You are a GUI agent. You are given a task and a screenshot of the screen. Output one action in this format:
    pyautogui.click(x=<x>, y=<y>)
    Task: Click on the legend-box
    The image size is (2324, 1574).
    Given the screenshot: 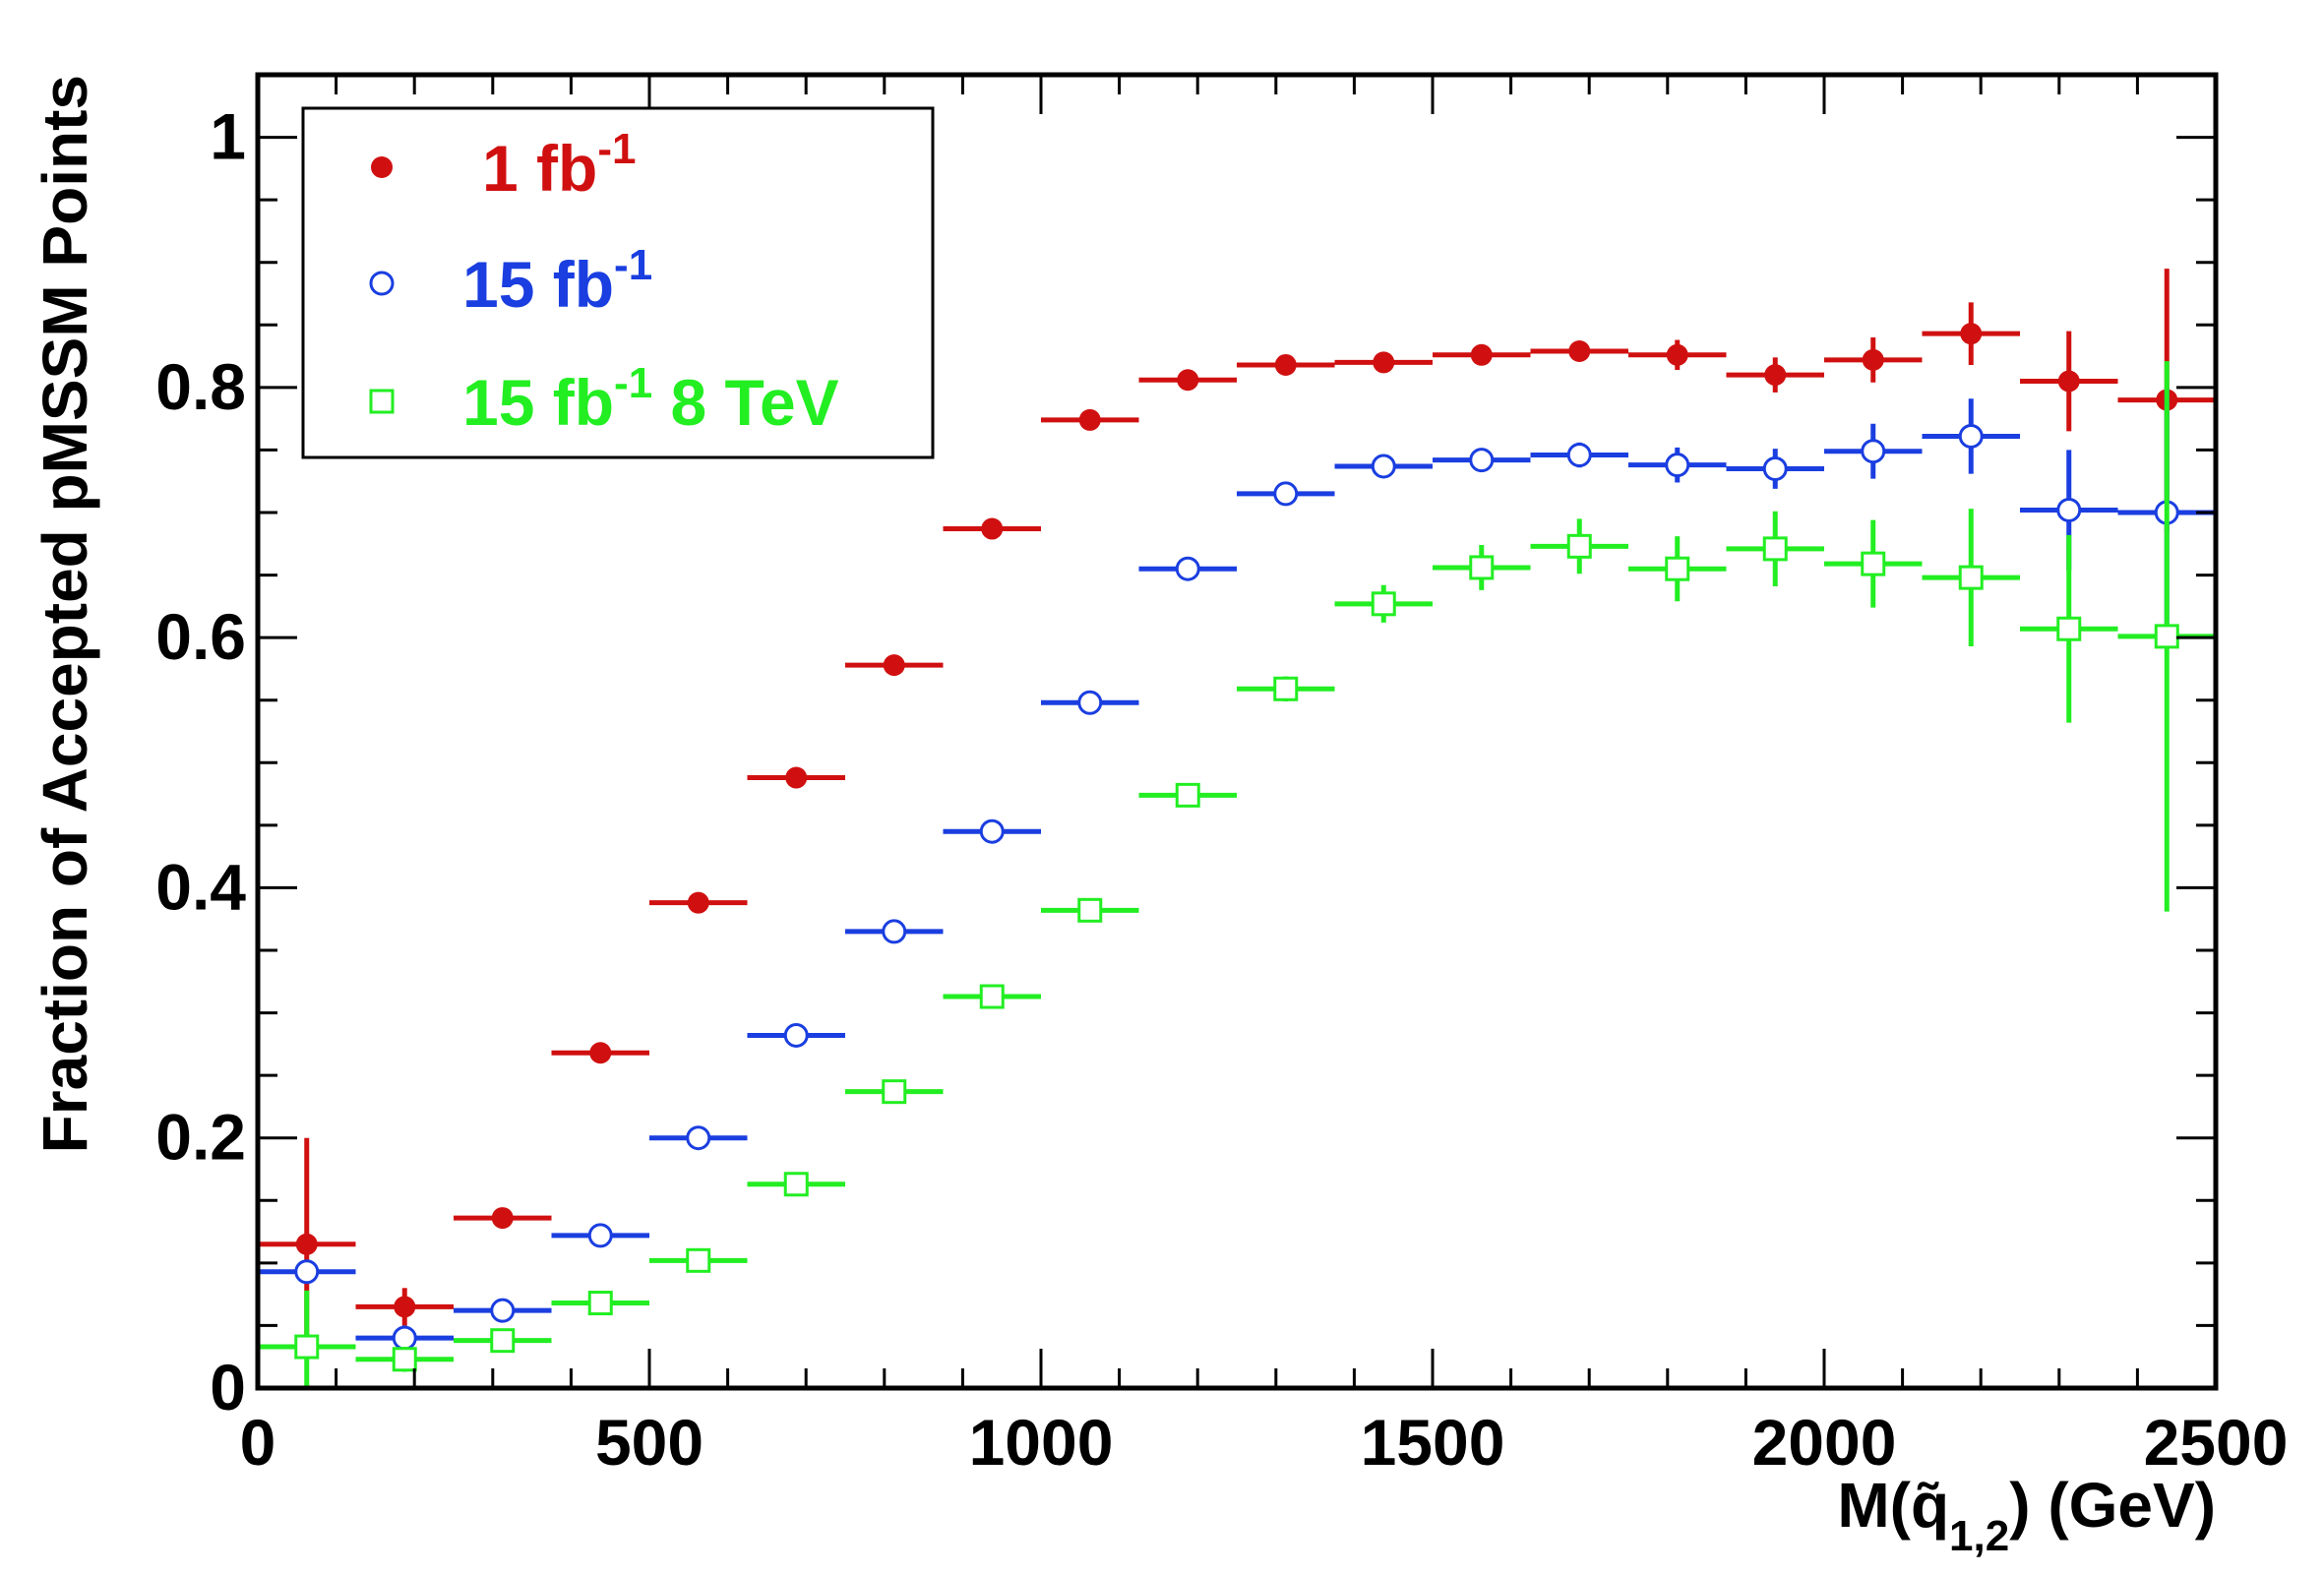 What is the action you would take?
    pyautogui.click(x=618, y=282)
    